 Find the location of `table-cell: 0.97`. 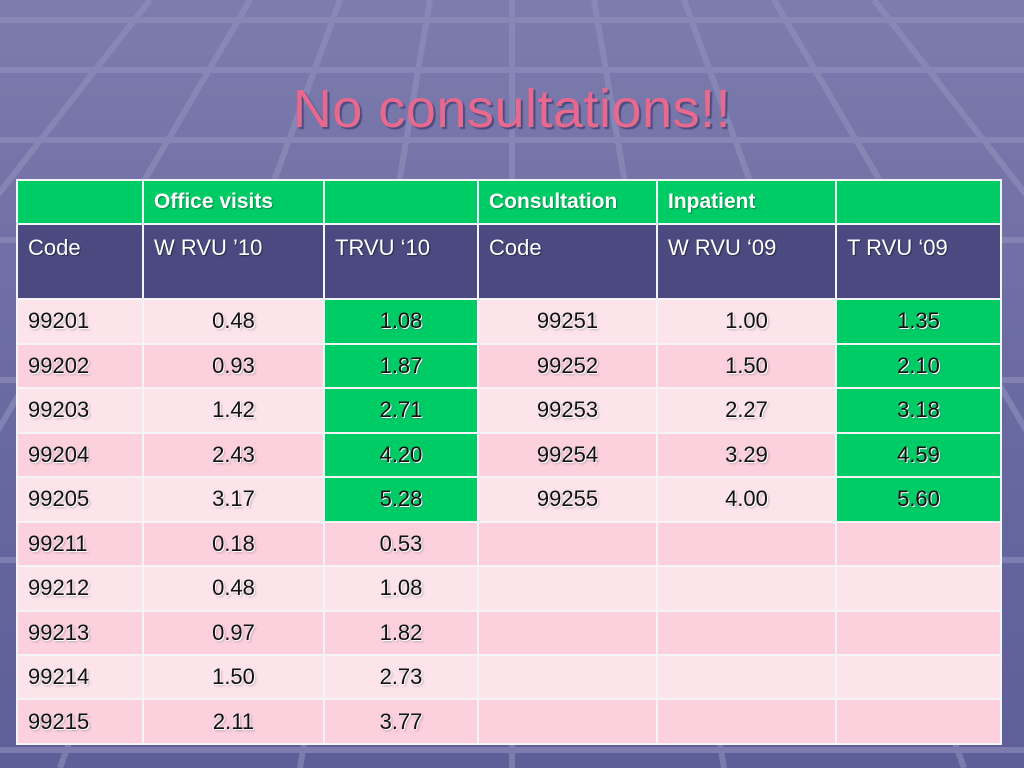

table-cell: 0.97 is located at coordinates (233, 633).